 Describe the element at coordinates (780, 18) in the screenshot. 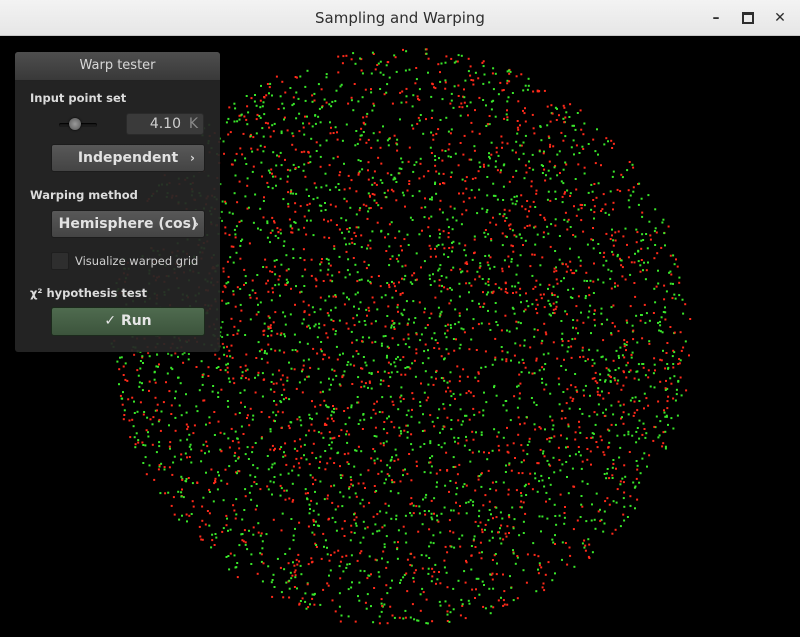

I see `close-icon: ✕` at that location.